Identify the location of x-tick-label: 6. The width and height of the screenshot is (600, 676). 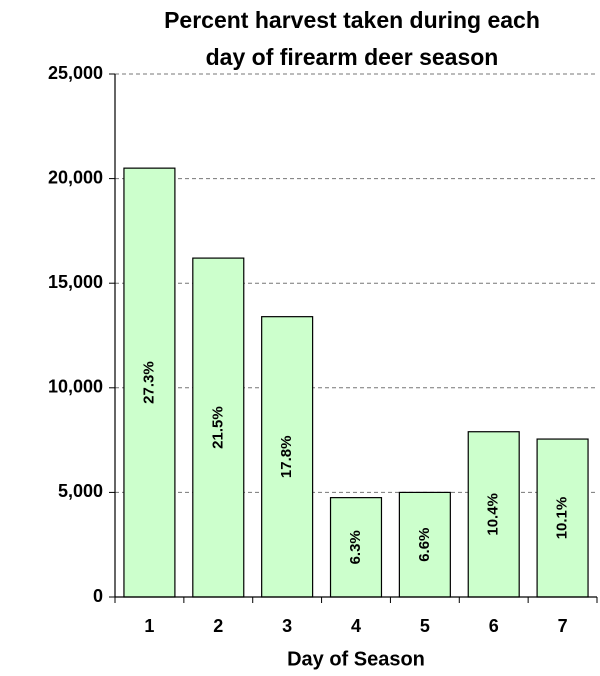
(494, 626).